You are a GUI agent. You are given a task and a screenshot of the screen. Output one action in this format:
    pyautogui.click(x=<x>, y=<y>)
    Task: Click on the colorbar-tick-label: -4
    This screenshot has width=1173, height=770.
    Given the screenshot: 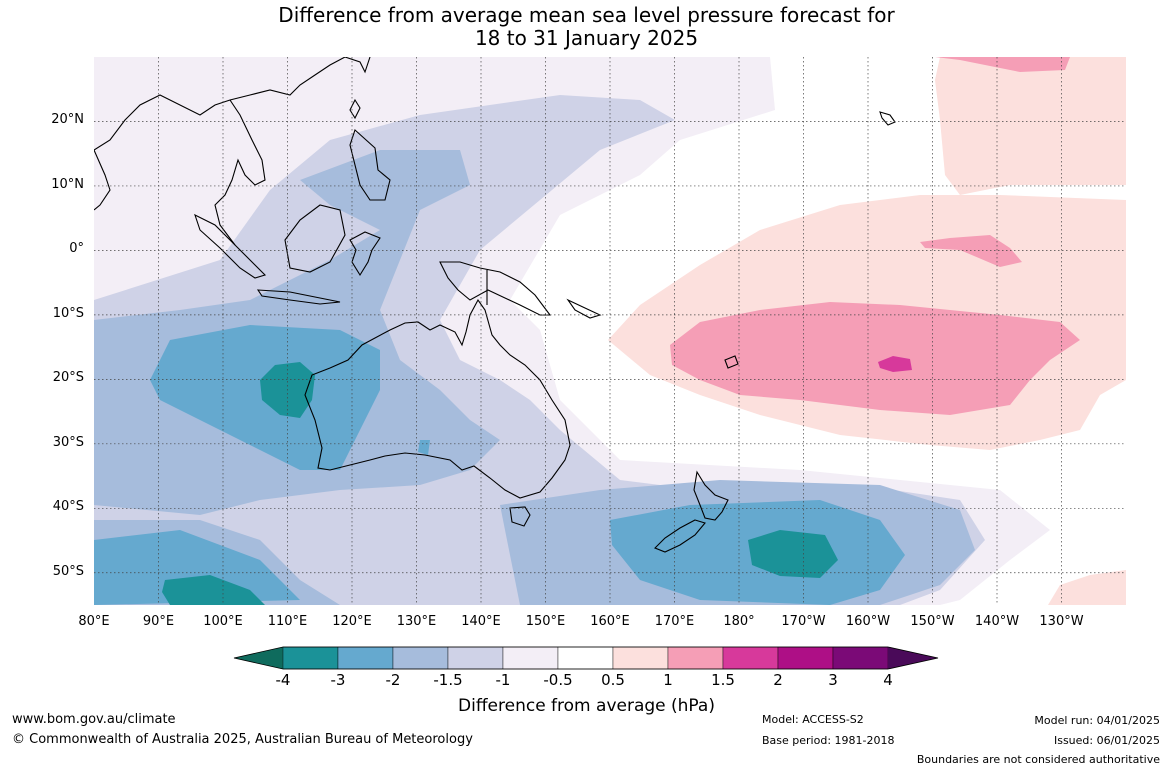 What is the action you would take?
    pyautogui.click(x=283, y=680)
    